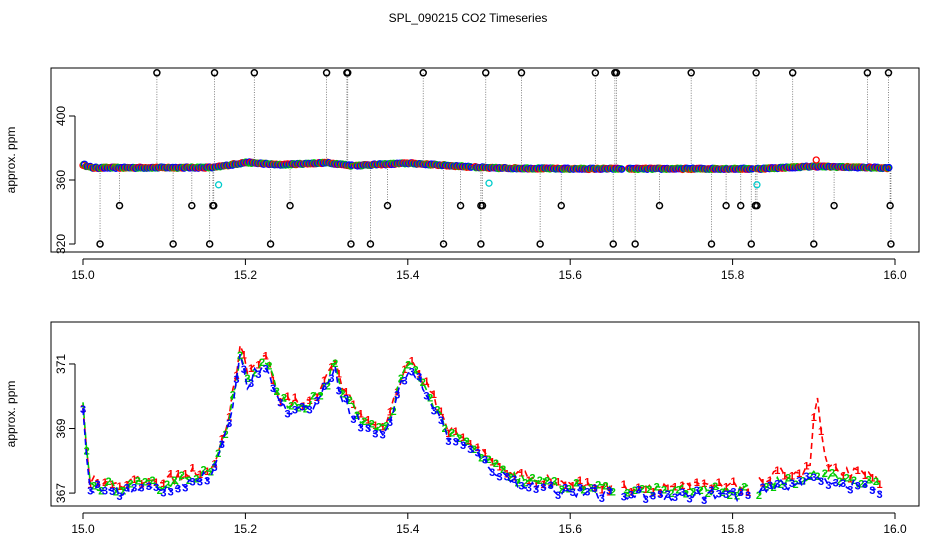 This screenshot has height=540, width=936. Describe the element at coordinates (83, 529) in the screenshot. I see `bottom-x-tick-label: 15.0` at that location.